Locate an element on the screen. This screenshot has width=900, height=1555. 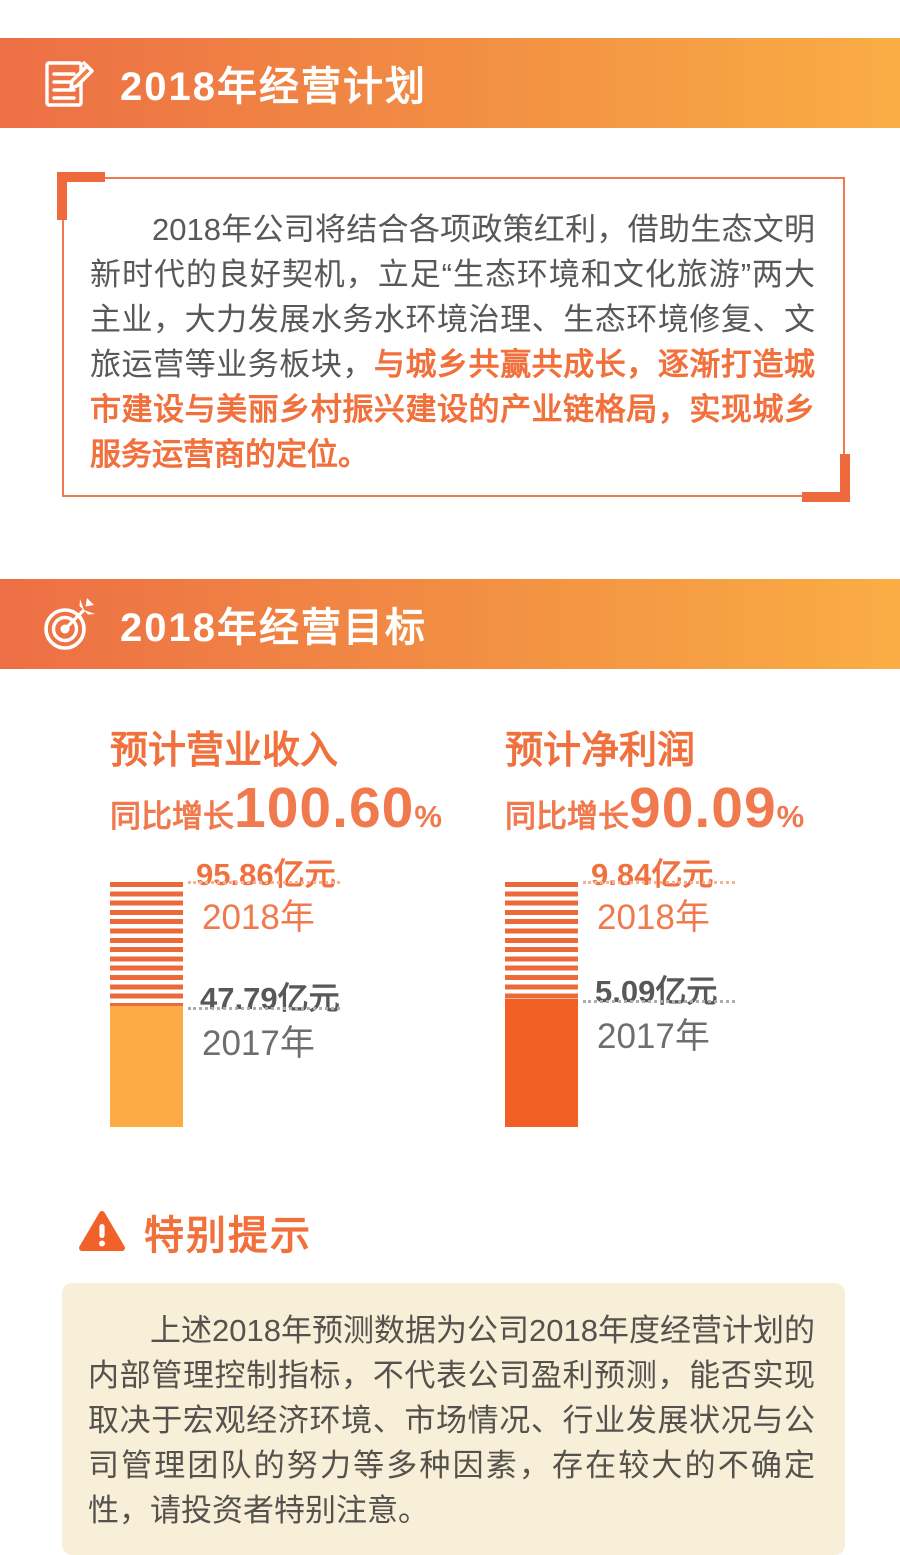
profit-2018-year-label: 2018年 is located at coordinates (653, 917).